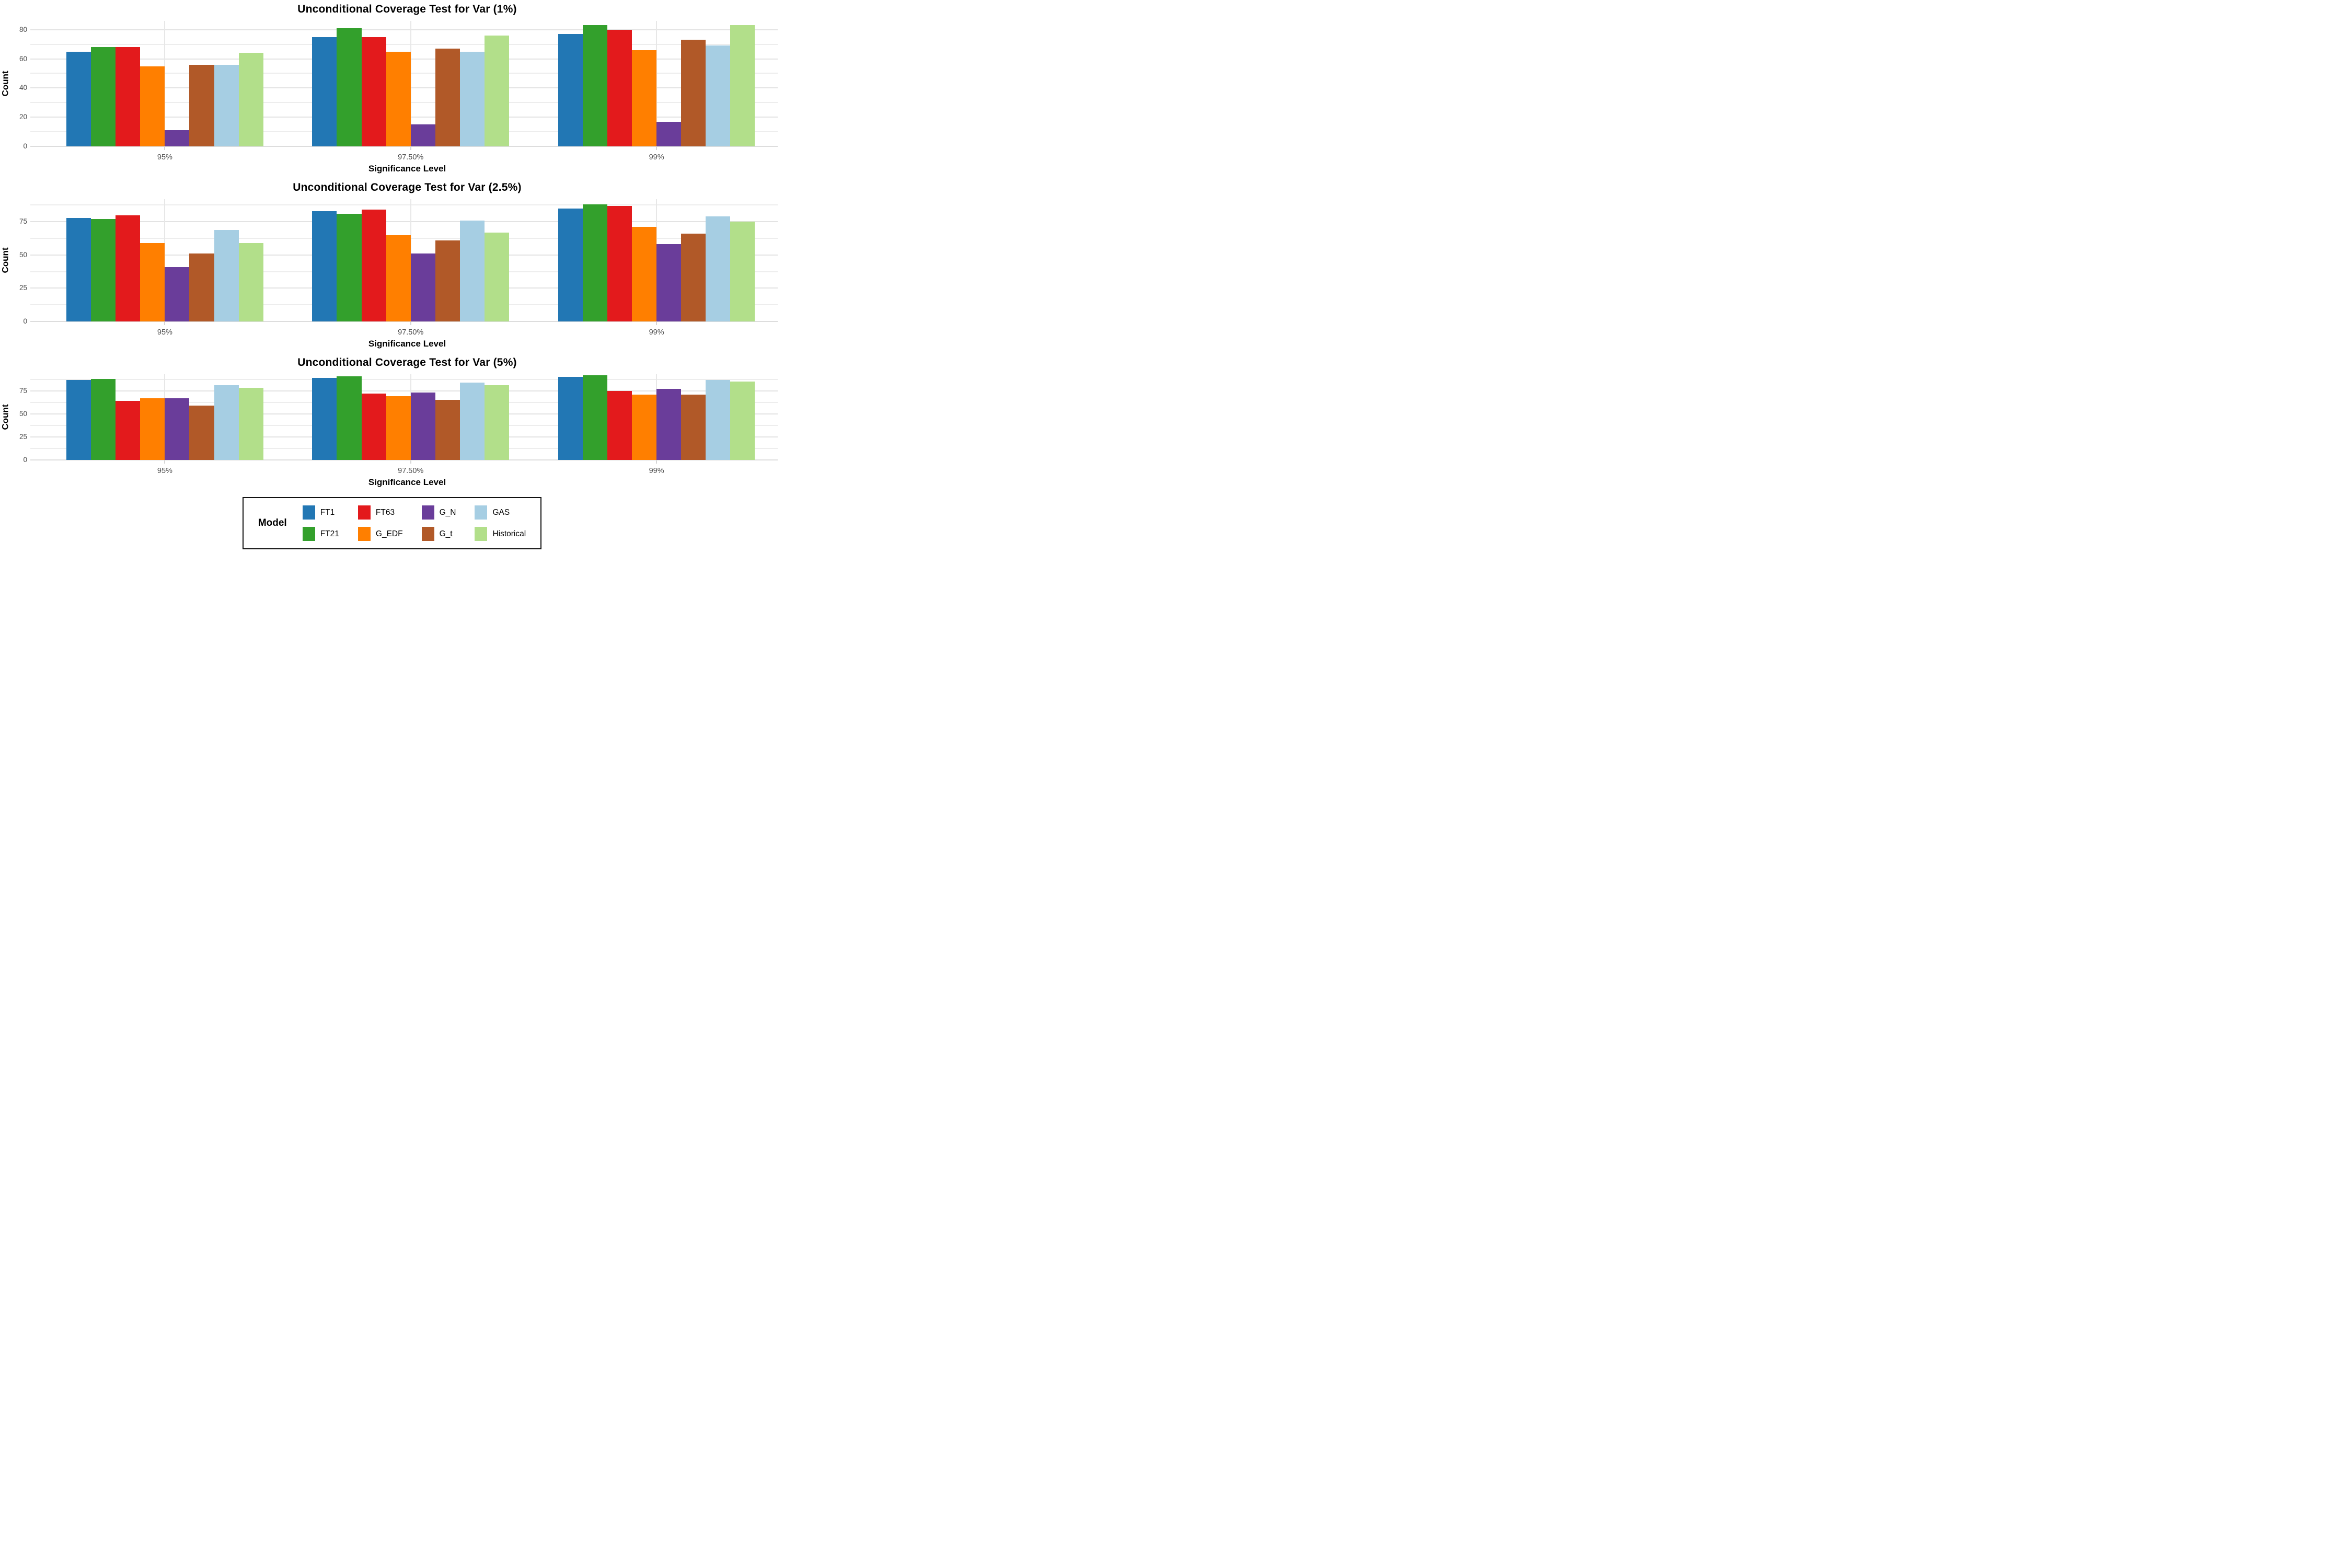 Image resolution: width=2352 pixels, height=1568 pixels. Describe the element at coordinates (380, 523) in the screenshot. I see `legend-column: FT63 G_EDF` at that location.